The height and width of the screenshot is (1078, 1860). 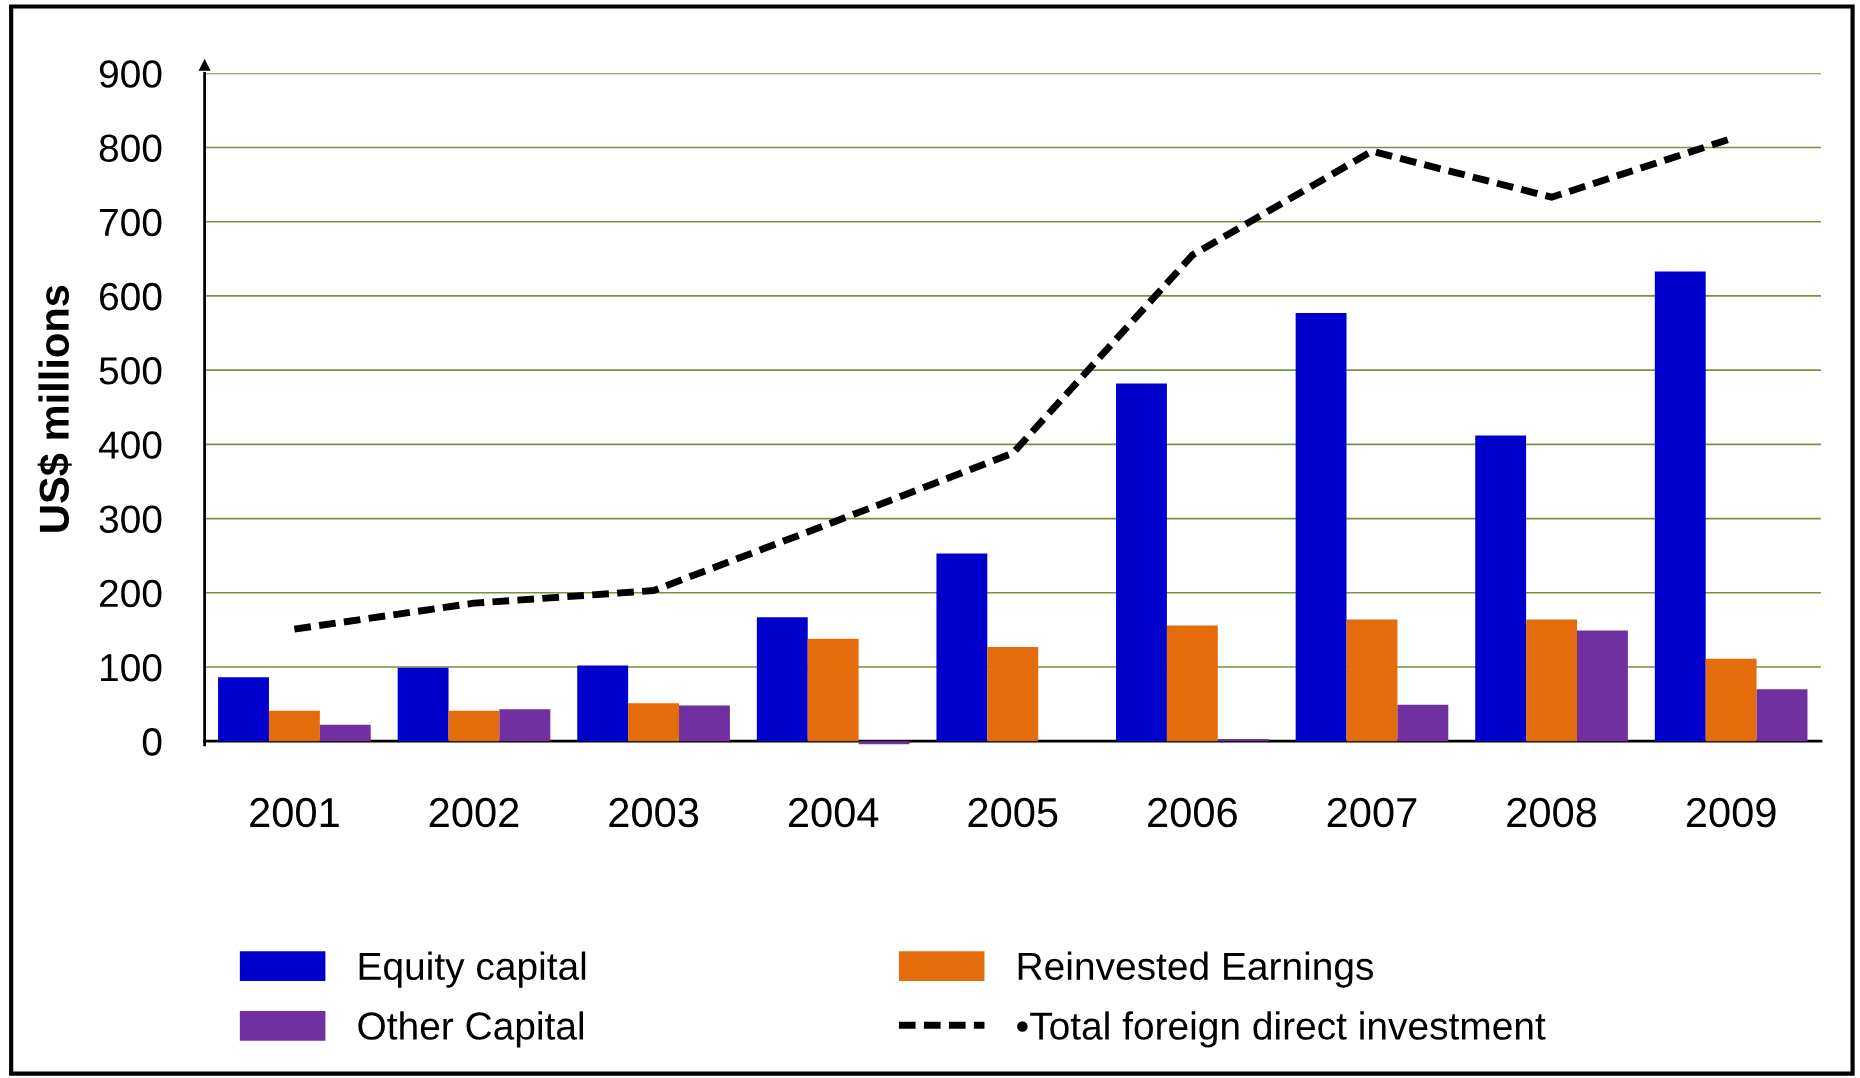 What do you see at coordinates (1372, 812) in the screenshot?
I see `x-tick-label: 2007` at bounding box center [1372, 812].